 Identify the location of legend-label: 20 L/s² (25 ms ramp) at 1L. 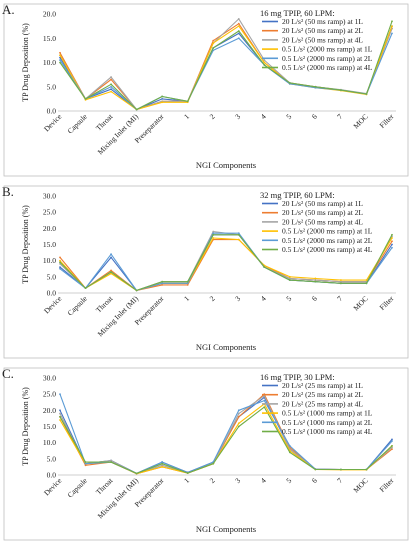
(322, 385).